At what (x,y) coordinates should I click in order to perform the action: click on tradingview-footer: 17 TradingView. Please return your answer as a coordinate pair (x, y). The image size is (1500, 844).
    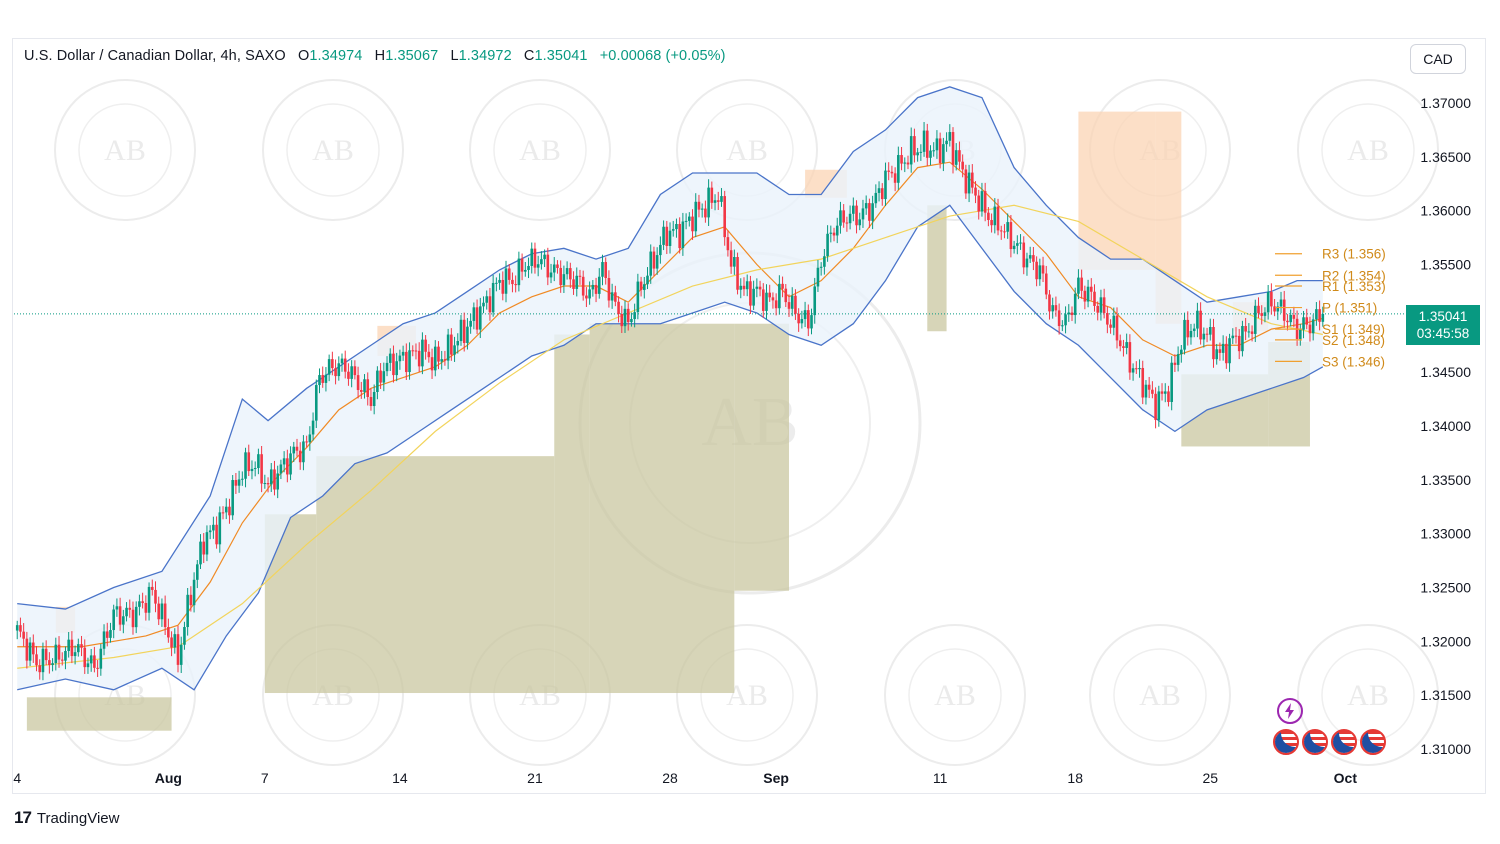
    Looking at the image, I should click on (66, 818).